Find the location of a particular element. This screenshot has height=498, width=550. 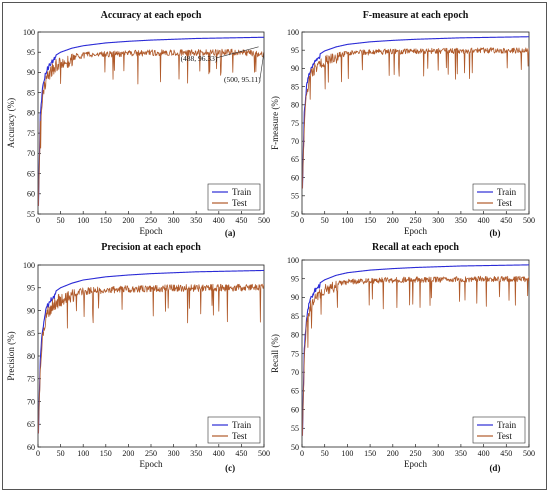

chart-d-ytick-label: 50 is located at coordinates (295, 447).